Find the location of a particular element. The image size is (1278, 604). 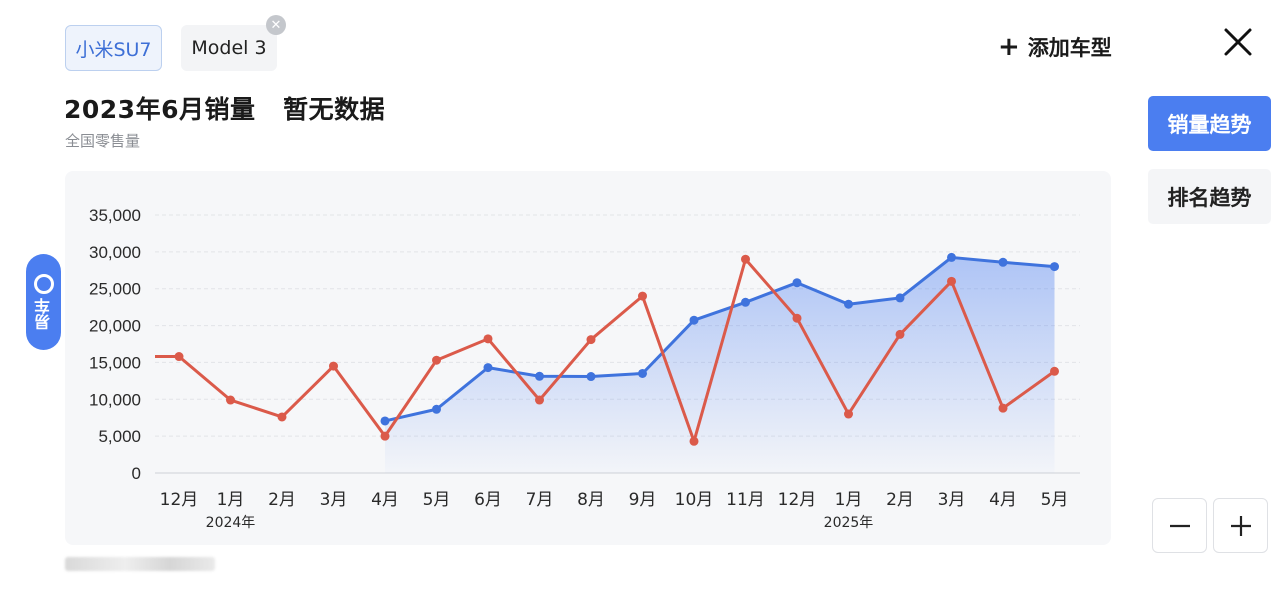

zoom-out-button is located at coordinates (1179, 525).